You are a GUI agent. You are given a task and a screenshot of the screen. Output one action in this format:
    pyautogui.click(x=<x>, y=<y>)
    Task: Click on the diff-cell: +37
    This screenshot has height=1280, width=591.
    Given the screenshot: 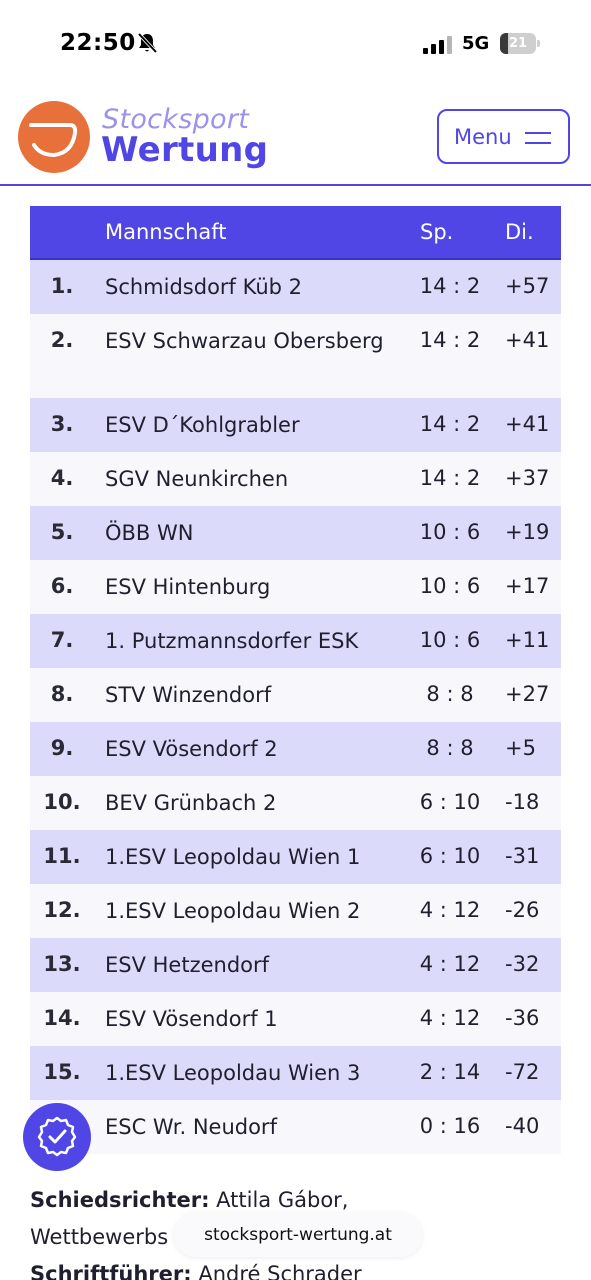 What is the action you would take?
    pyautogui.click(x=527, y=478)
    